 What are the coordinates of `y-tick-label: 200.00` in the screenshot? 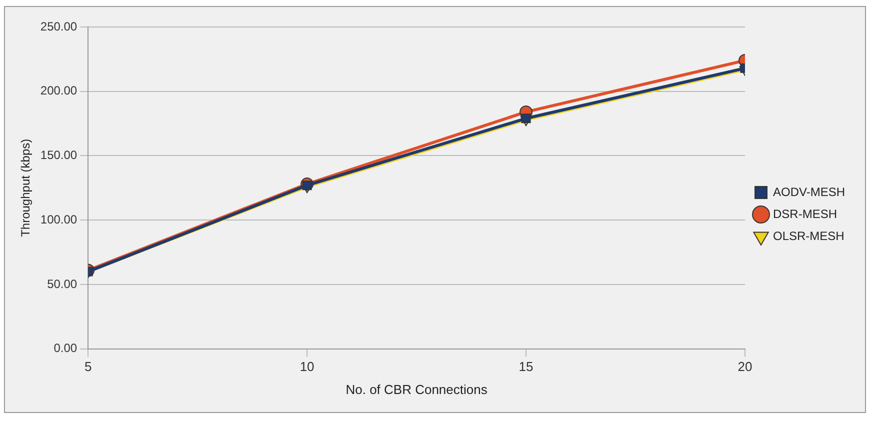 It's located at (59, 91).